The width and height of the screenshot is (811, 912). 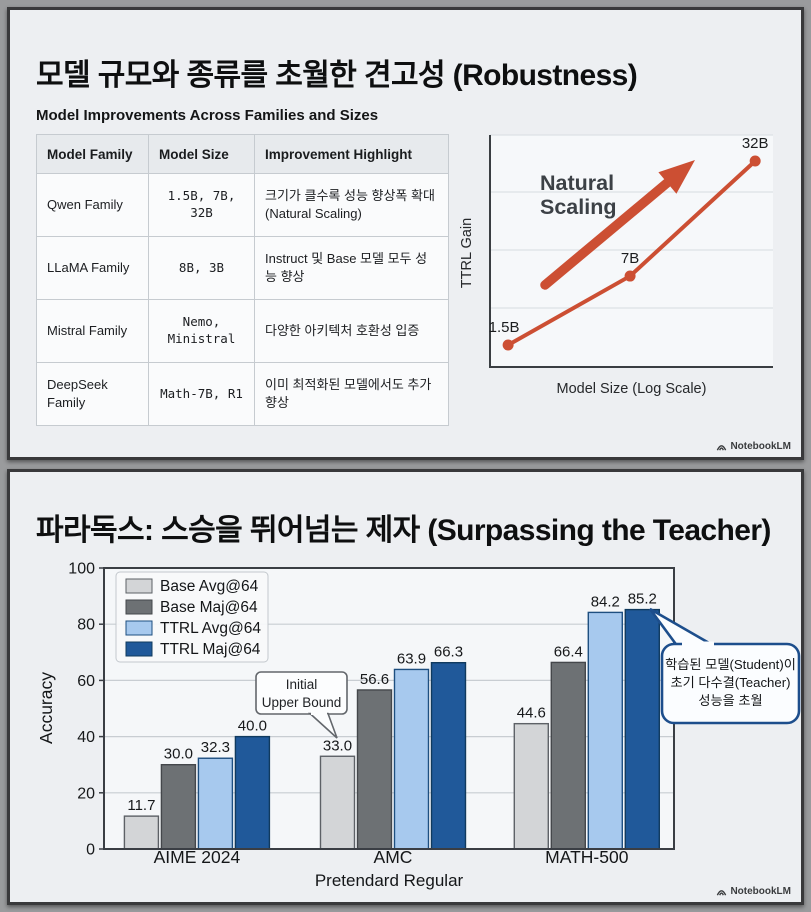 I want to click on scaling-arrow-shaft, so click(x=606, y=234).